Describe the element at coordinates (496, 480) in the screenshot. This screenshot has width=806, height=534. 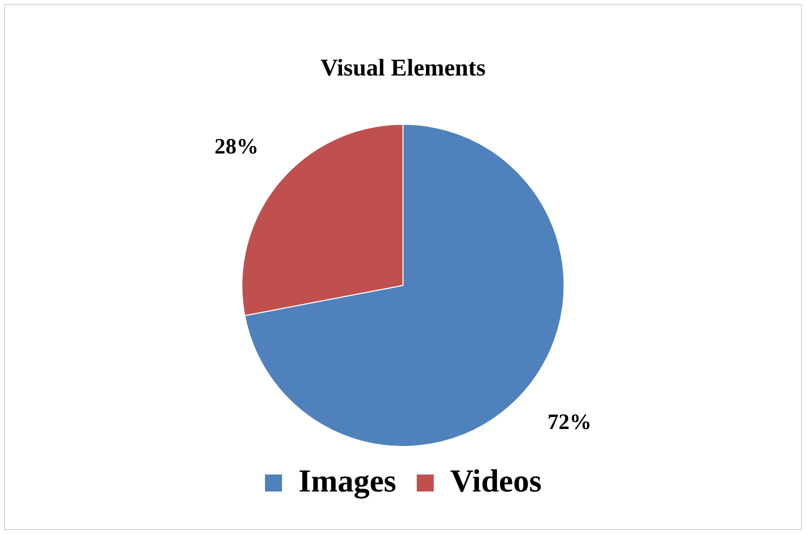
I see `legend-label: Videos` at that location.